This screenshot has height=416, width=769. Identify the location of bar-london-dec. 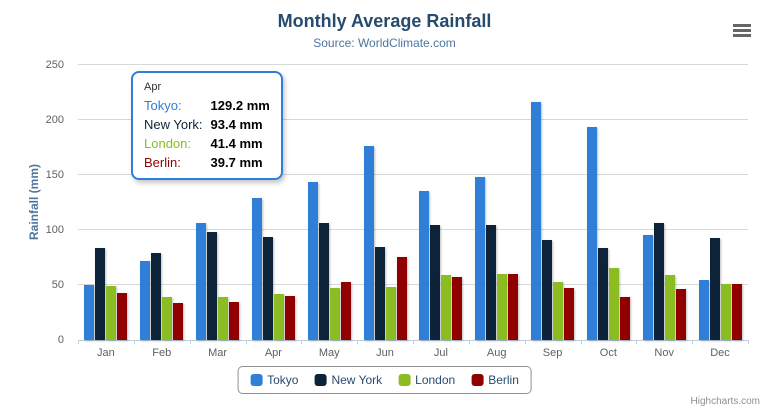
(725, 311).